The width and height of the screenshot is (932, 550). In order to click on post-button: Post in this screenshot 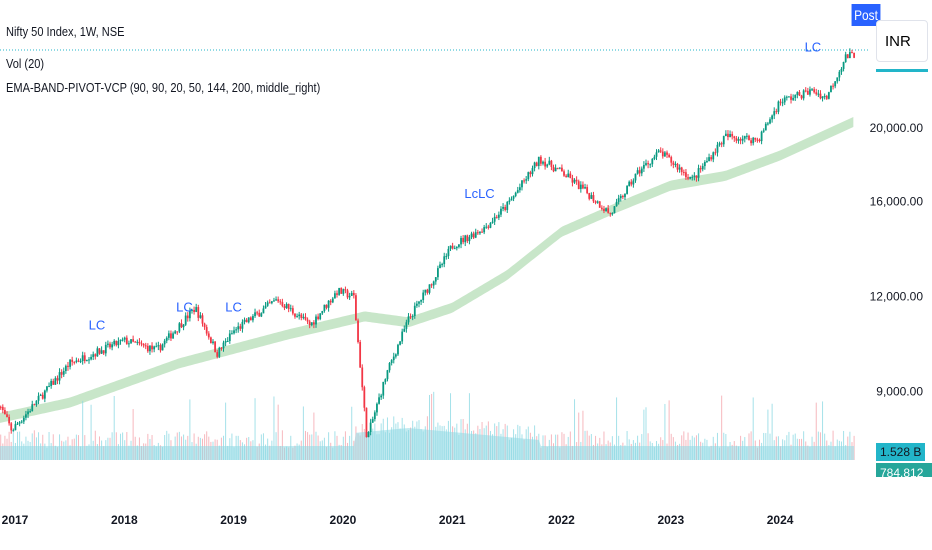, I will do `click(866, 15)`.